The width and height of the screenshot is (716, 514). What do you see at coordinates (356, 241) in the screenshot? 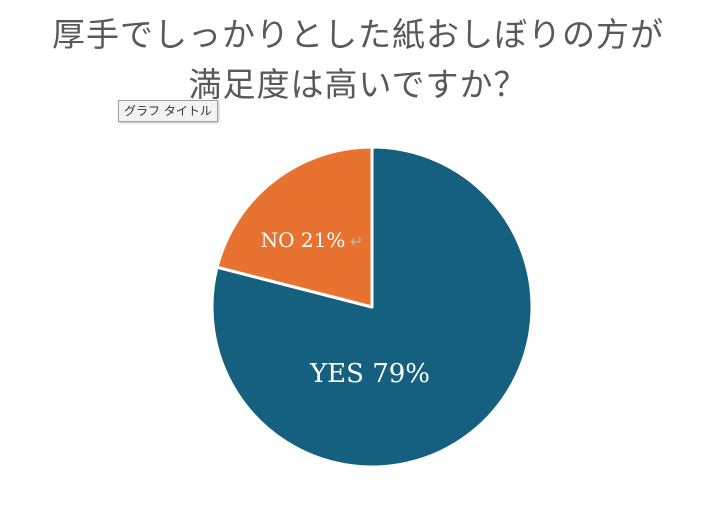
I see `paragraph-return-icon: ↵` at bounding box center [356, 241].